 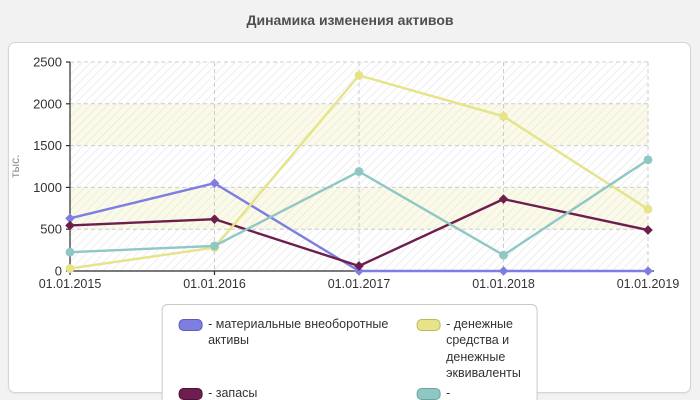 What do you see at coordinates (294, 392) in the screenshot?
I see `legend-item-1: - запасы` at bounding box center [294, 392].